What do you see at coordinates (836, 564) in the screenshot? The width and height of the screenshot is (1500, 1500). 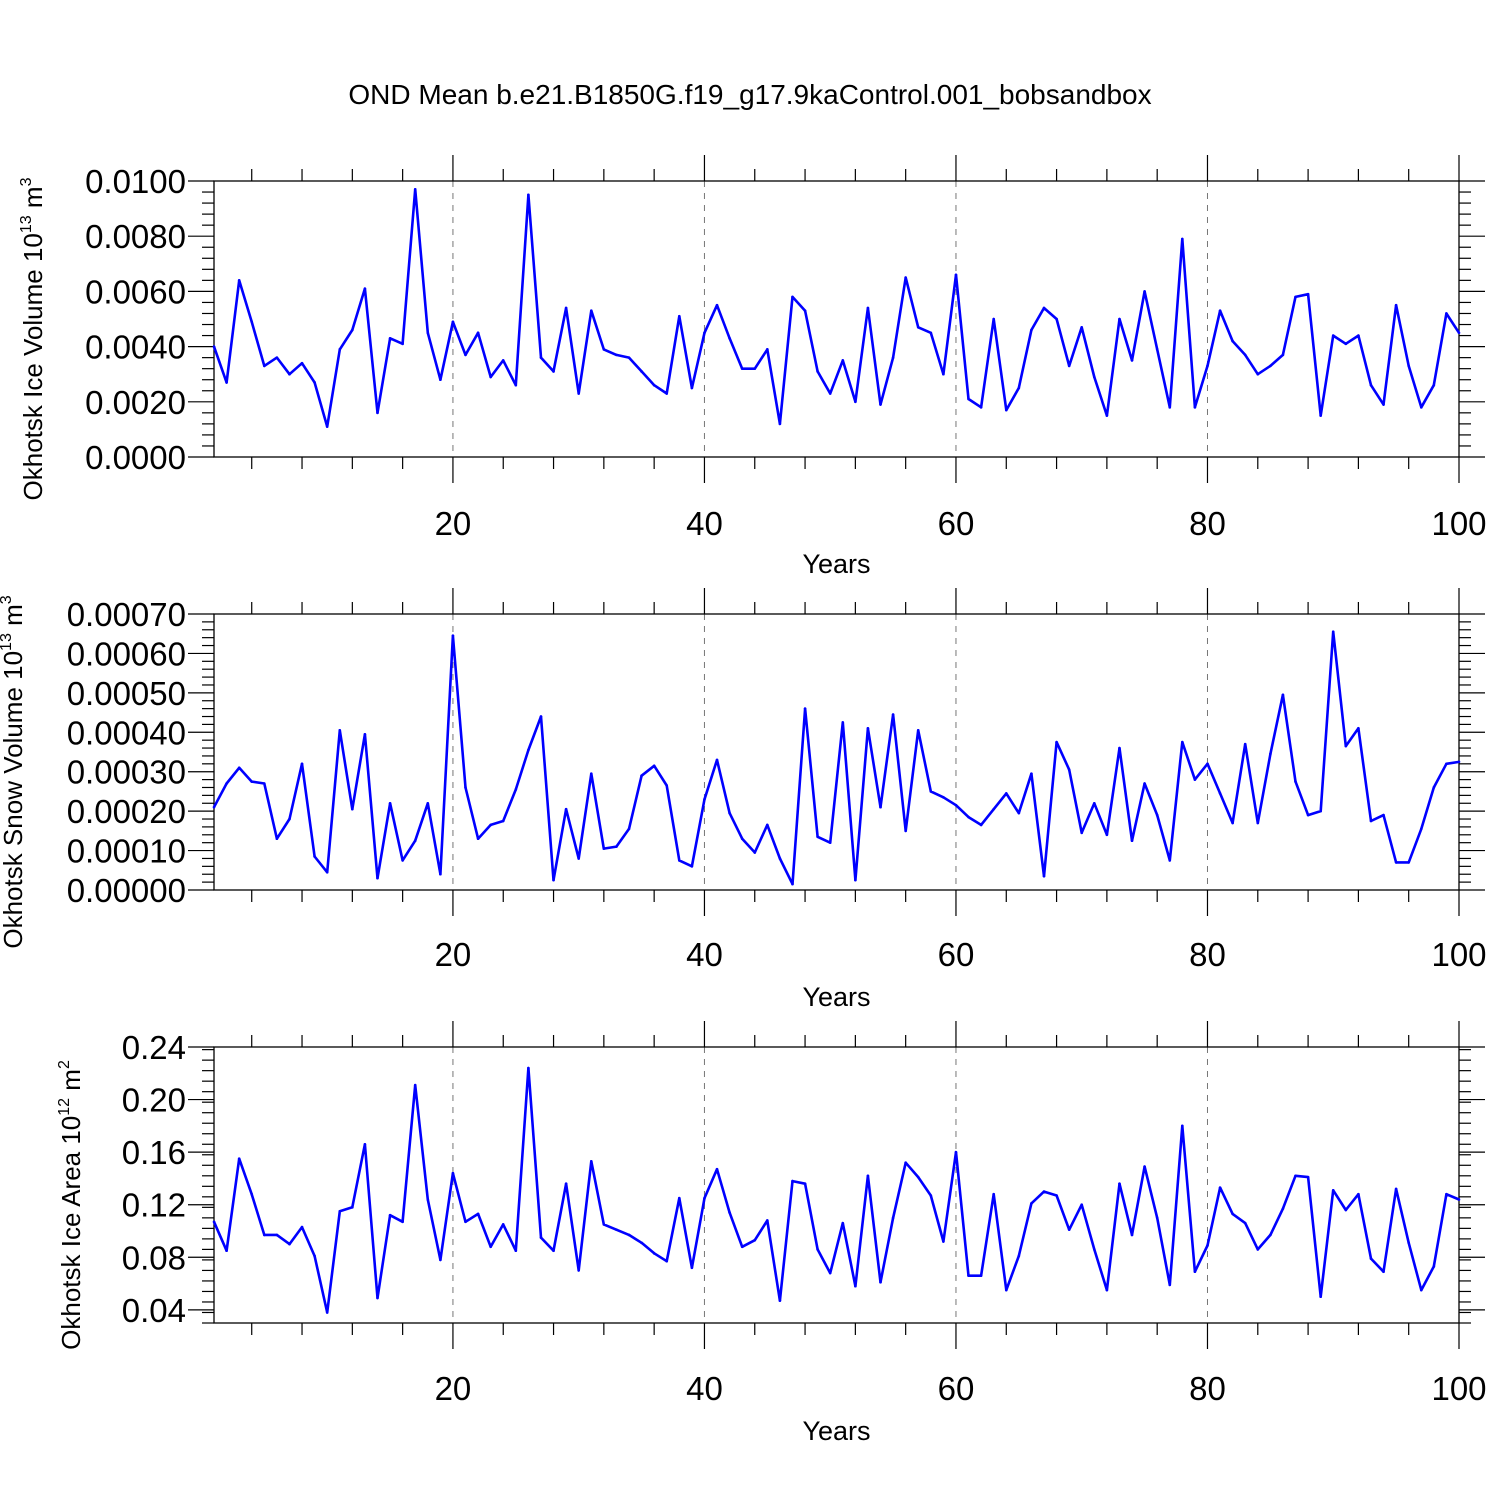 I see `x-axis-label: Years` at bounding box center [836, 564].